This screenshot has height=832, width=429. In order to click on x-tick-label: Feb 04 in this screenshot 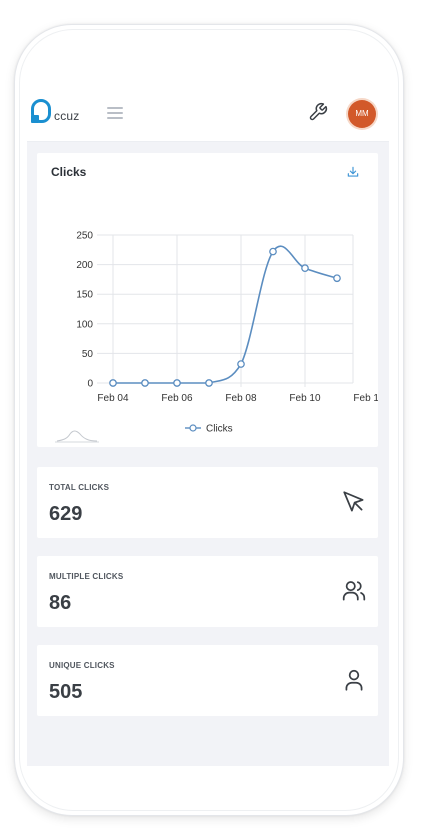, I will do `click(113, 398)`.